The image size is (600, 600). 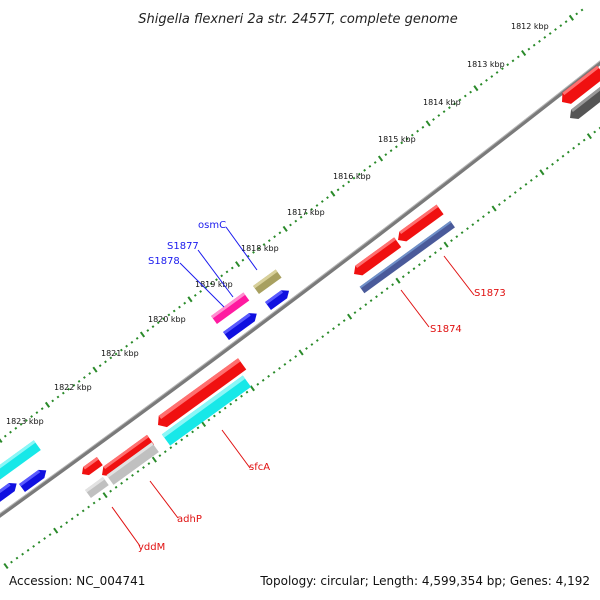 I want to click on gene-cyan-left-feature, so click(x=20, y=461).